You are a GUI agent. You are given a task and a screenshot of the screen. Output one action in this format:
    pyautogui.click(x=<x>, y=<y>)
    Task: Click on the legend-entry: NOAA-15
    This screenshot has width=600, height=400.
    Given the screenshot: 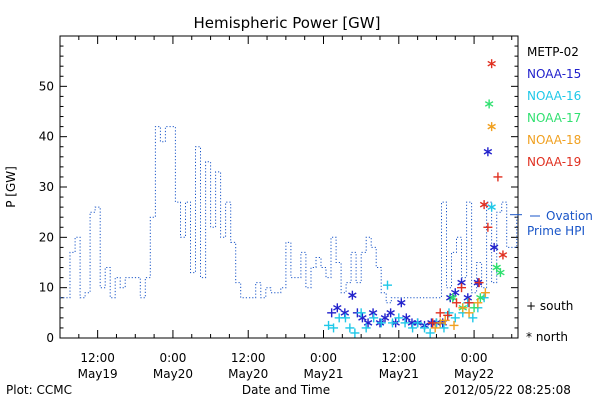 What is the action you would take?
    pyautogui.click(x=554, y=74)
    